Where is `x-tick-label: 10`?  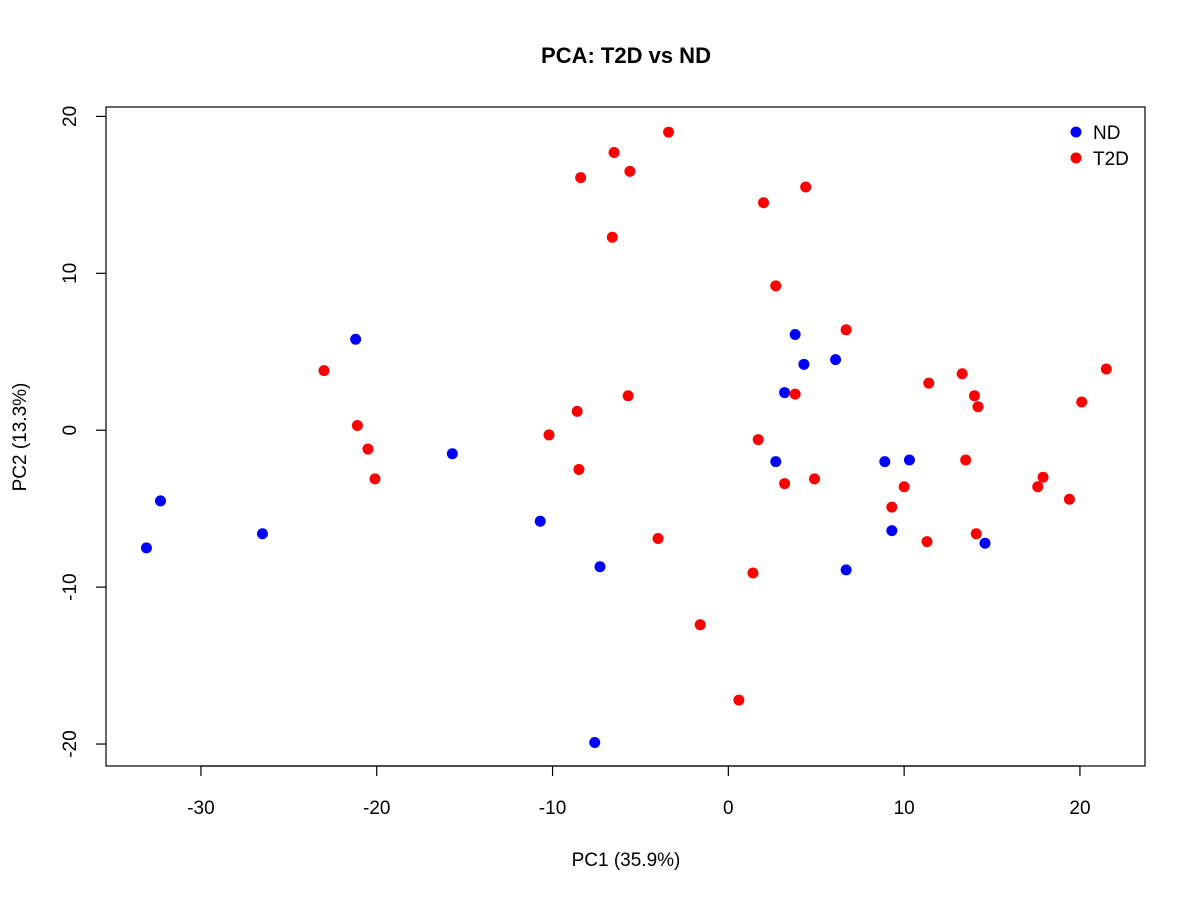 x-tick-label: 10 is located at coordinates (904, 808).